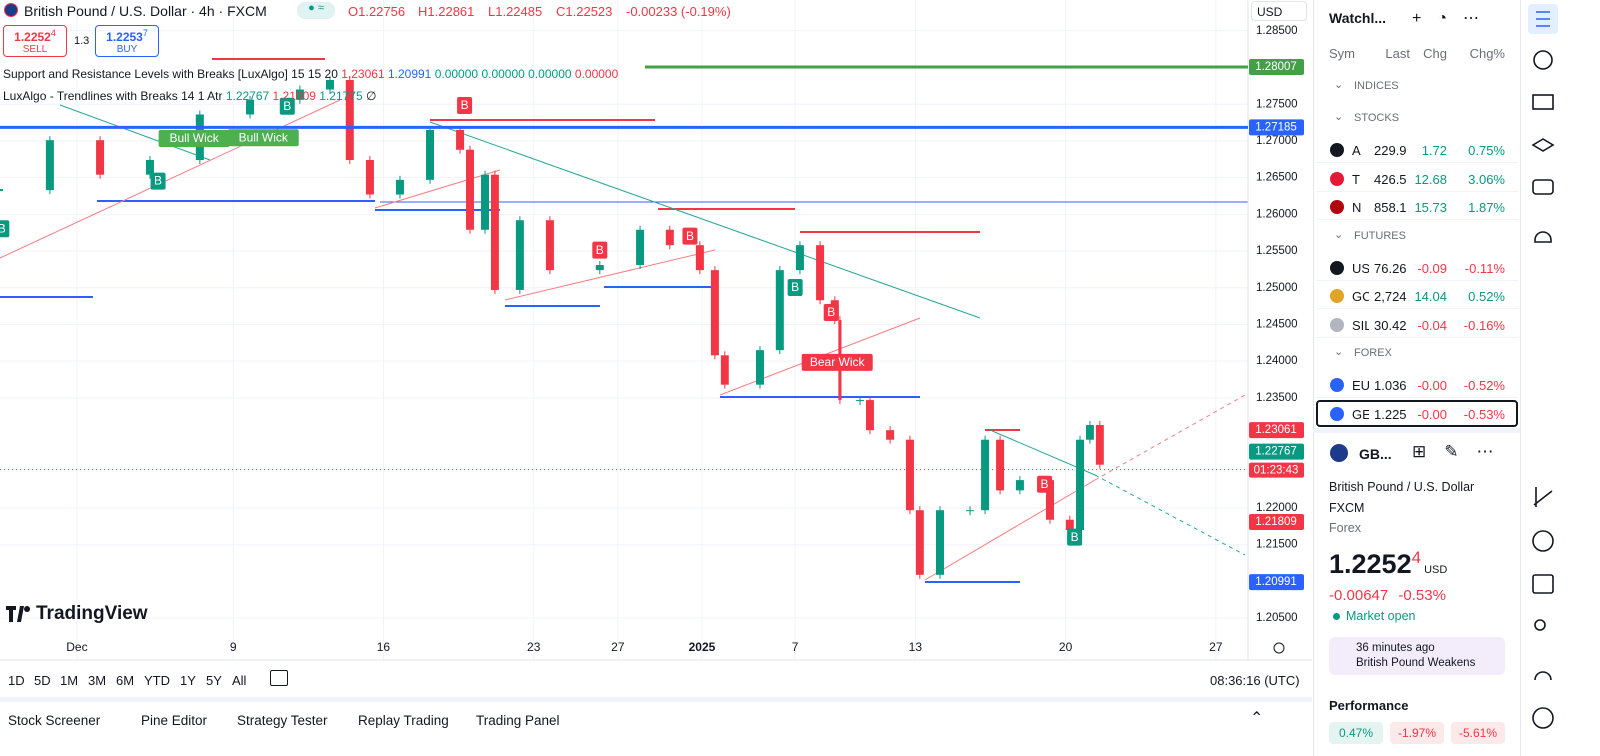  I want to click on column-header: Sym, so click(1342, 53).